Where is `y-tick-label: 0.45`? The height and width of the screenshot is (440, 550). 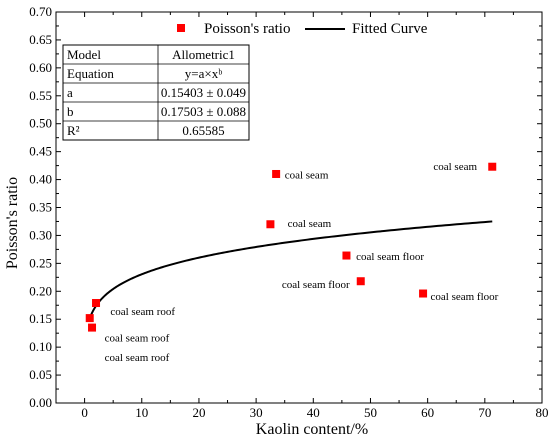
y-tick-label: 0.45 is located at coordinates (40, 151).